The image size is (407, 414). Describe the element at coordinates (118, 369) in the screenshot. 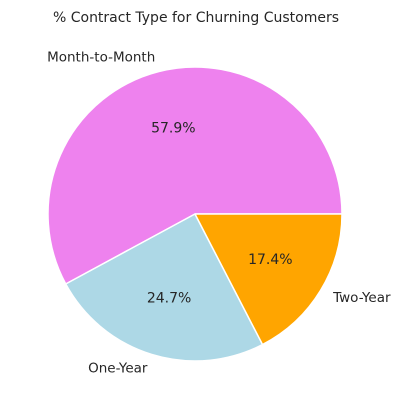

I see `pie-category-label-one-year: One-Year` at that location.